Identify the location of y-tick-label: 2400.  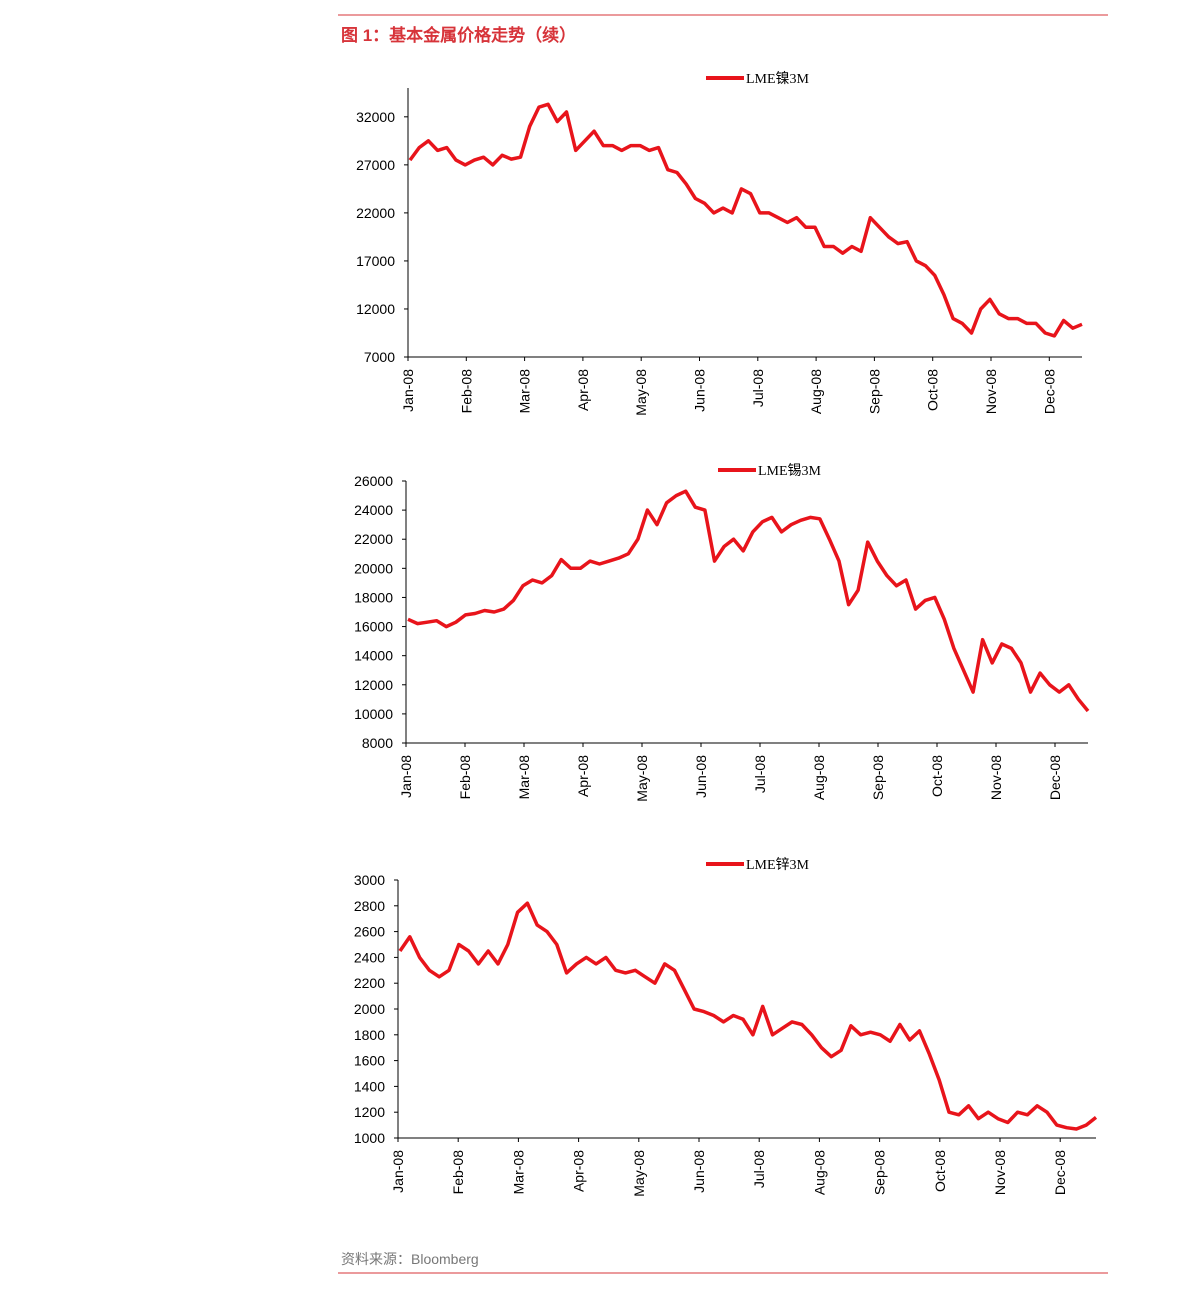
(369, 957).